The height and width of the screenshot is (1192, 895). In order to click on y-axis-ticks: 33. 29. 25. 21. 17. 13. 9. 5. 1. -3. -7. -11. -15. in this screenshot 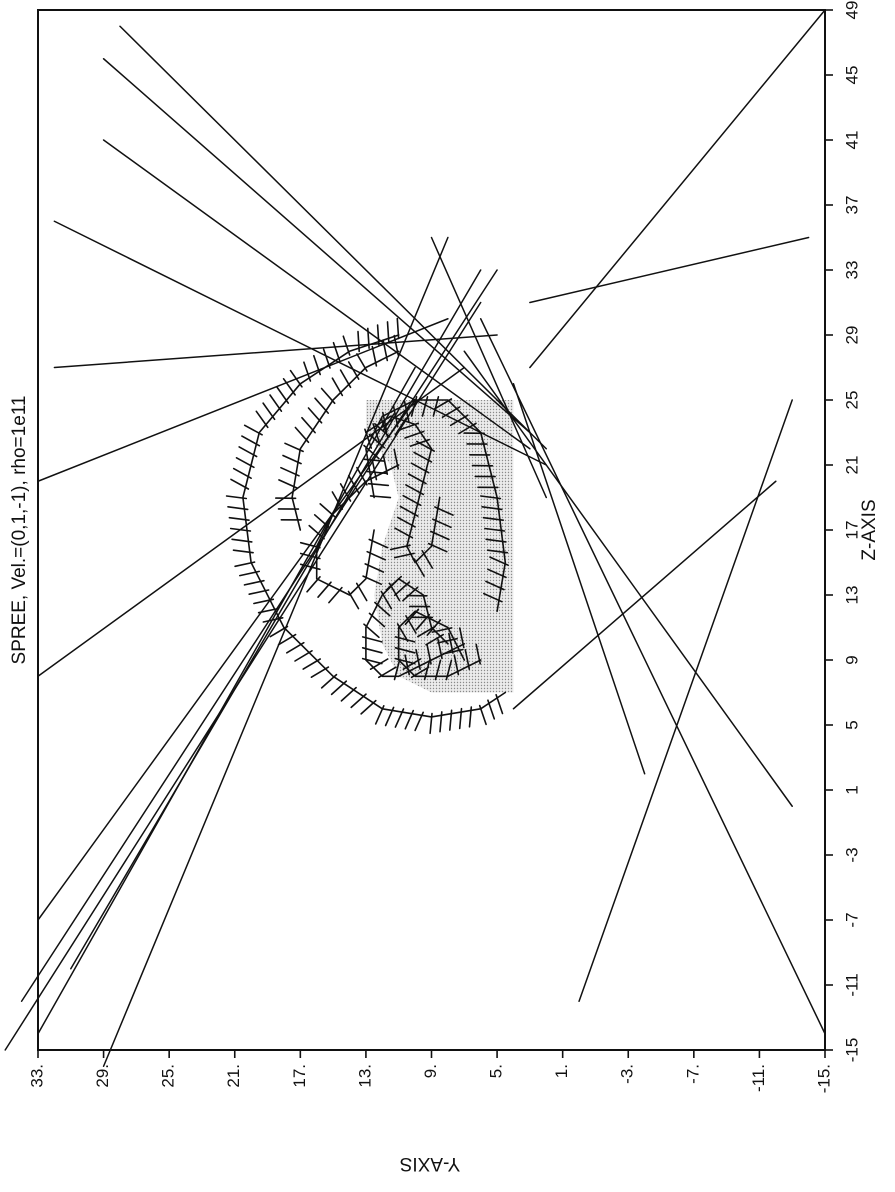, I will do `click(430, 1071)`.